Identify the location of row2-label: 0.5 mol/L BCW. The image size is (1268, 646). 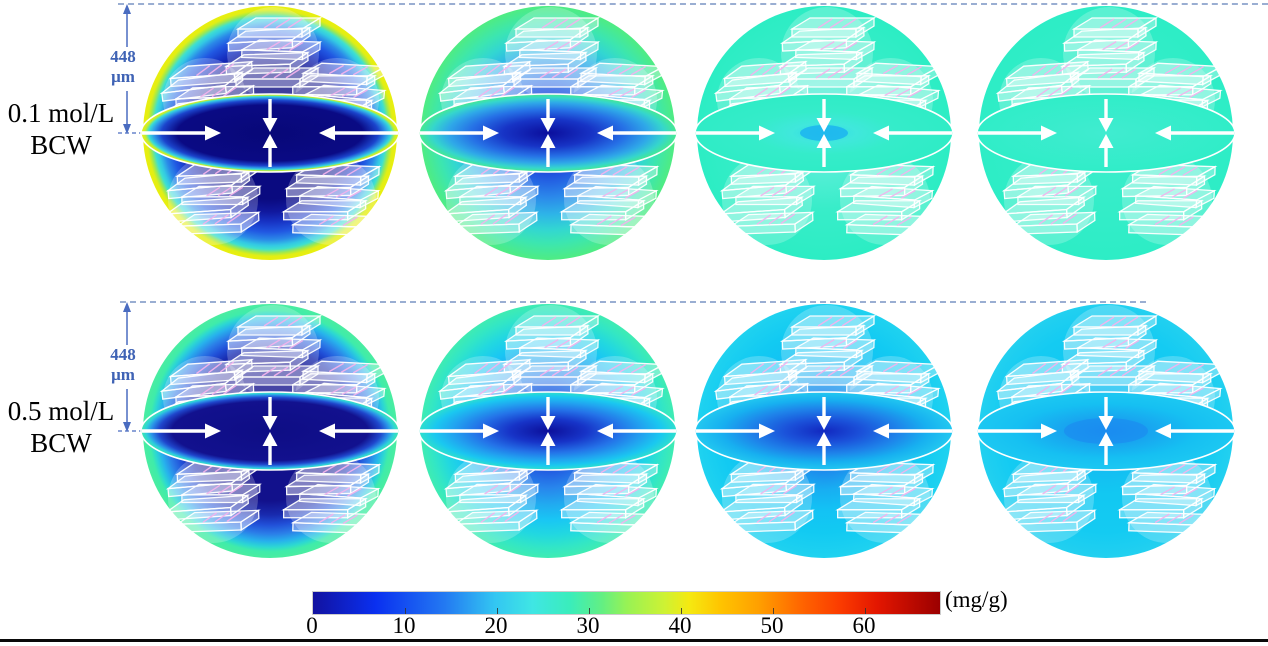
(61, 428).